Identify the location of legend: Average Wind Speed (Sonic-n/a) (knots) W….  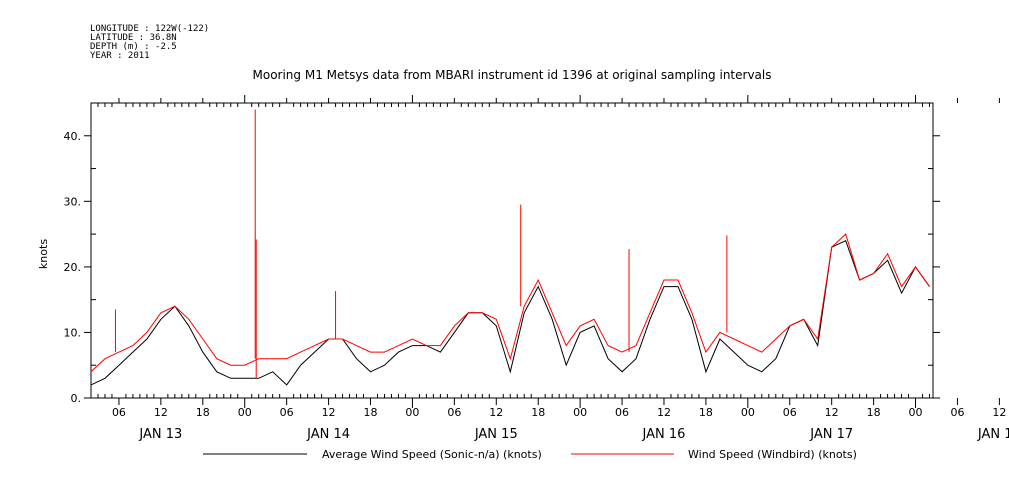
(530, 454).